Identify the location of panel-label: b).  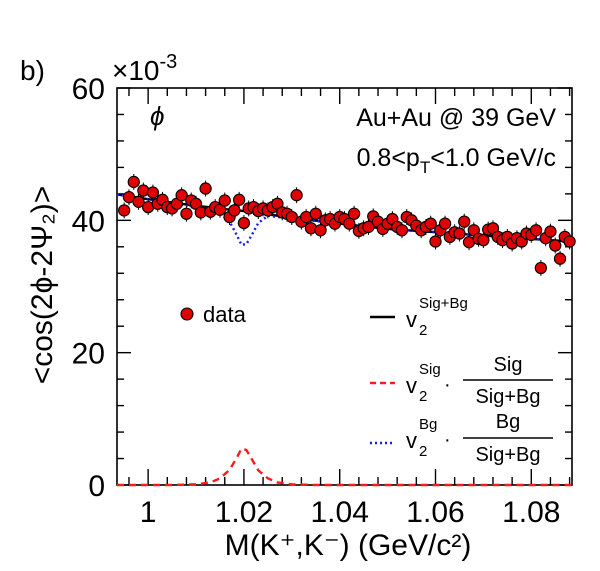
(32, 70).